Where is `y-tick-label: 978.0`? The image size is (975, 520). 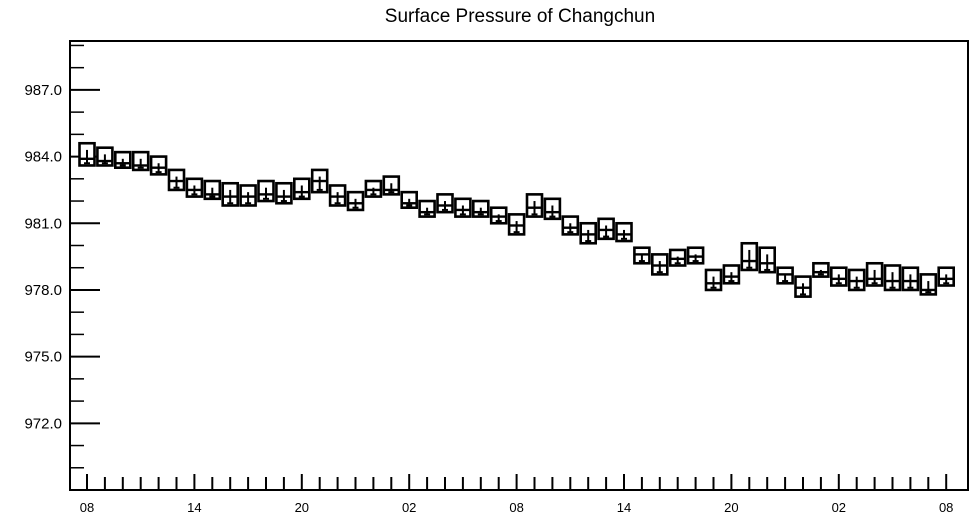 y-tick-label: 978.0 is located at coordinates (43, 290).